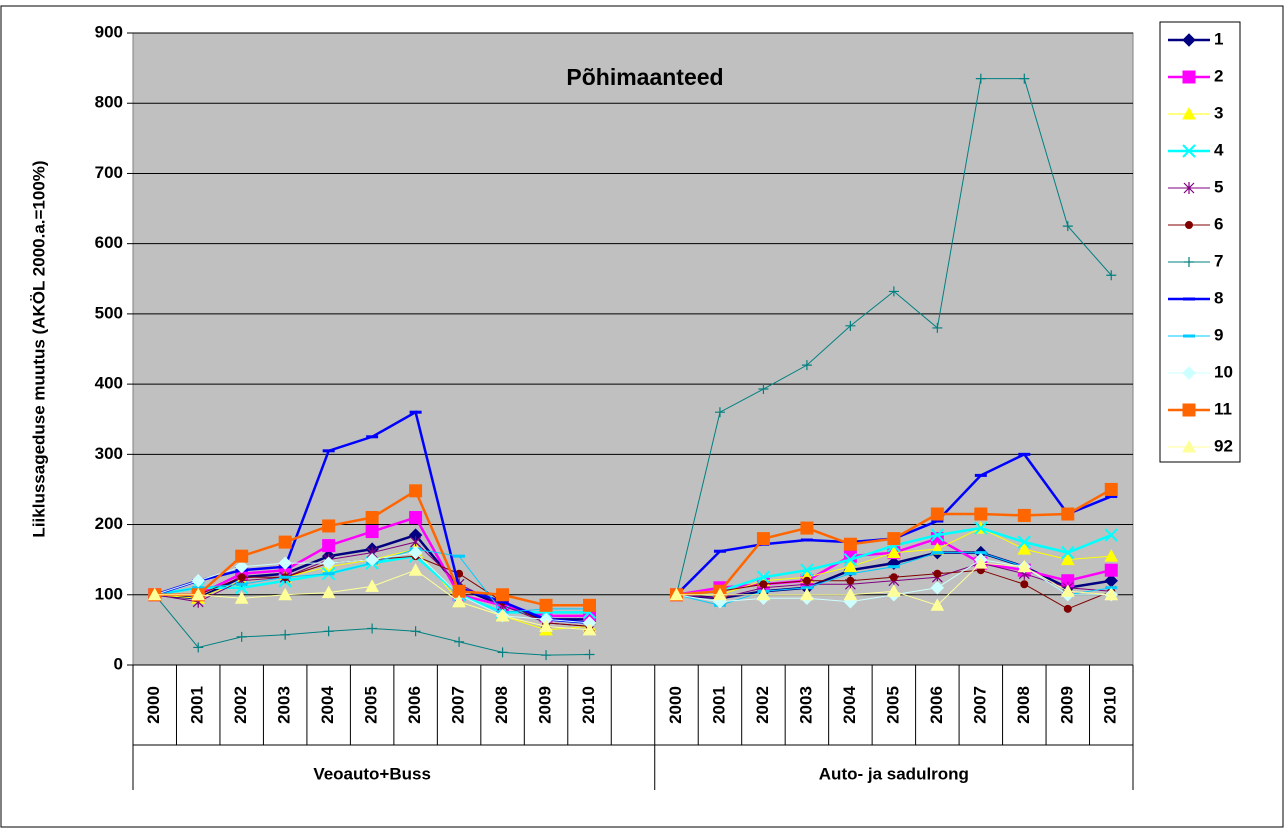  I want to click on legend-label: 2, so click(1218, 75).